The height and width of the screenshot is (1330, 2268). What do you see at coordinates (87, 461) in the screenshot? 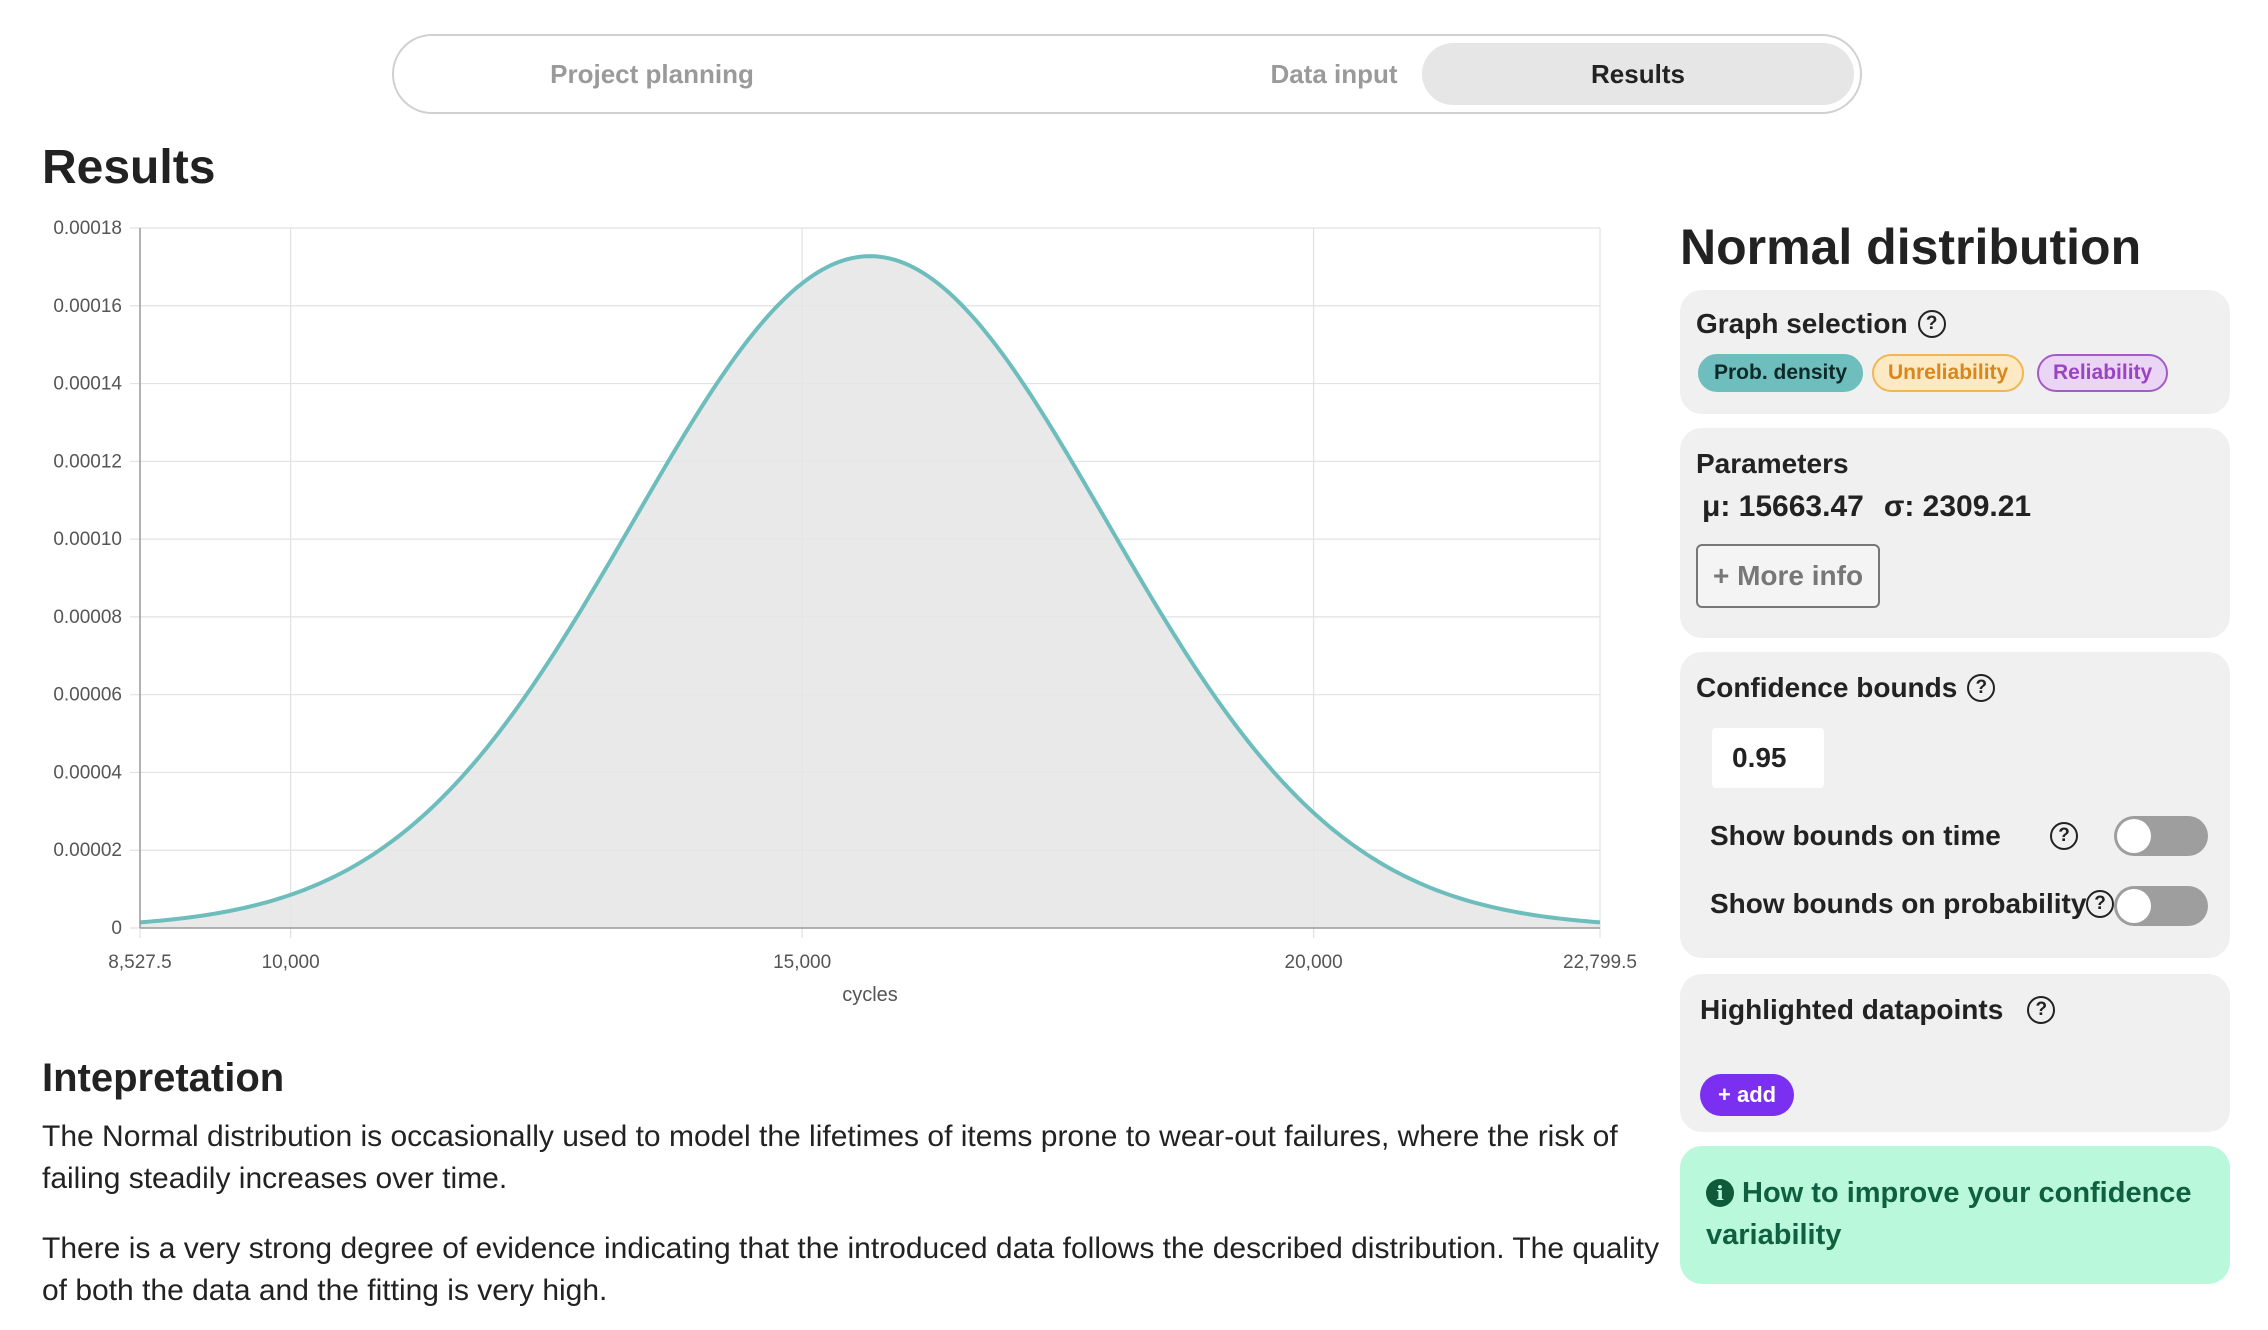
I see `y-tick-label: 0.00012` at bounding box center [87, 461].